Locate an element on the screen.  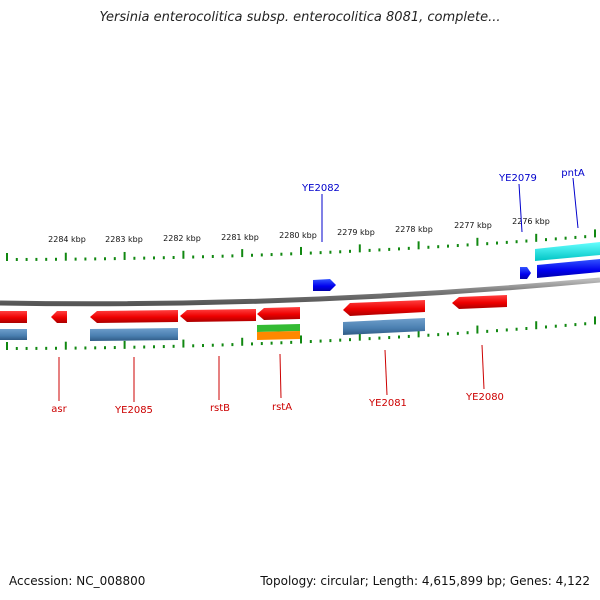
ruler-label: 2283 kbp is located at coordinates (124, 239).